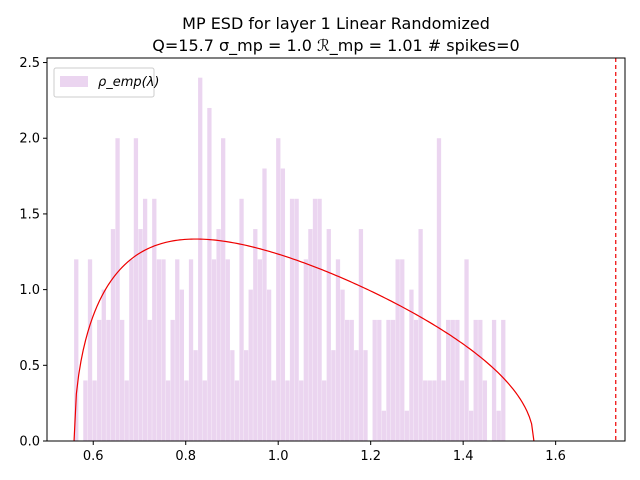  What do you see at coordinates (555, 456) in the screenshot?
I see `x-tick-label: 1.6` at bounding box center [555, 456].